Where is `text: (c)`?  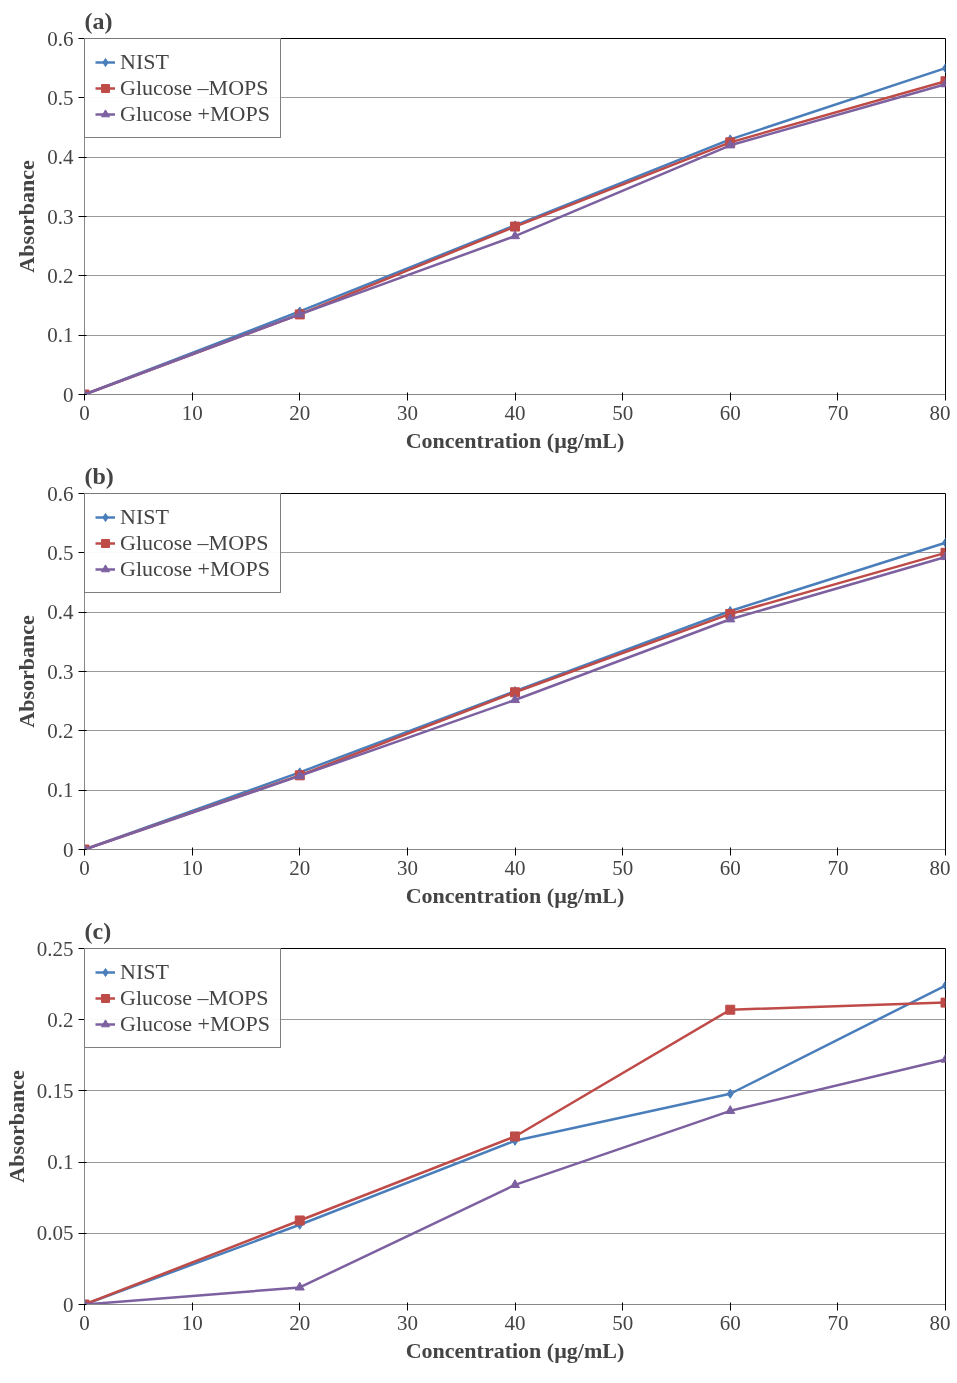 text: (c) is located at coordinates (98, 930).